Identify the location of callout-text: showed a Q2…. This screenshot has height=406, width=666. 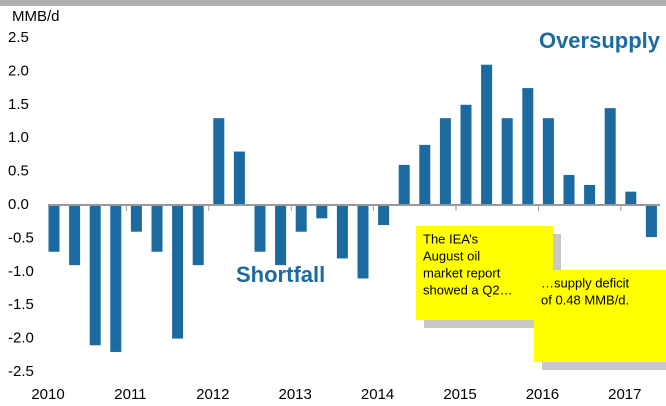
(468, 289).